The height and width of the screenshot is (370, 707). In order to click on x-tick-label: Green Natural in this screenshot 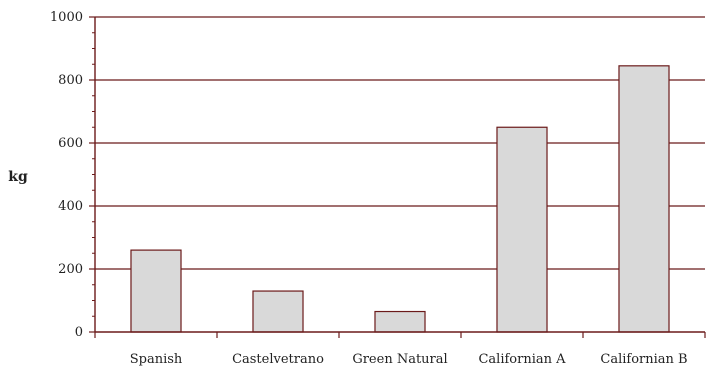, I will do `click(399, 359)`.